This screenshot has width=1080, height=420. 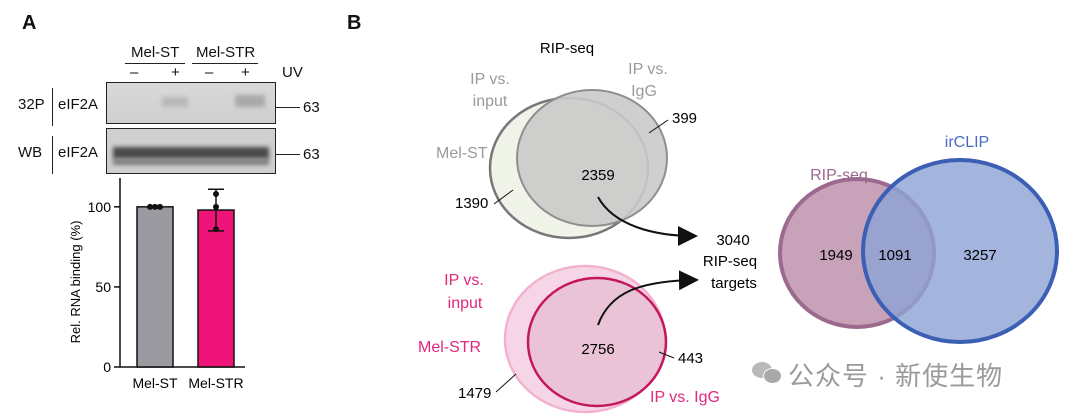 What do you see at coordinates (592, 158) in the screenshot?
I see `venn-st-ip-igg-circle` at bounding box center [592, 158].